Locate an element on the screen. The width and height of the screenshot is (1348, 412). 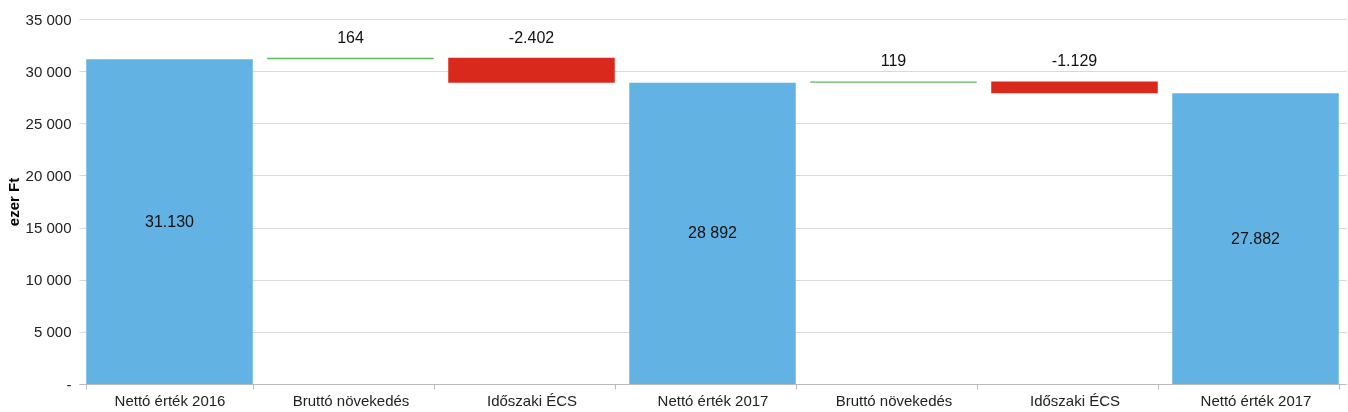
data-label: 31.130 is located at coordinates (170, 221).